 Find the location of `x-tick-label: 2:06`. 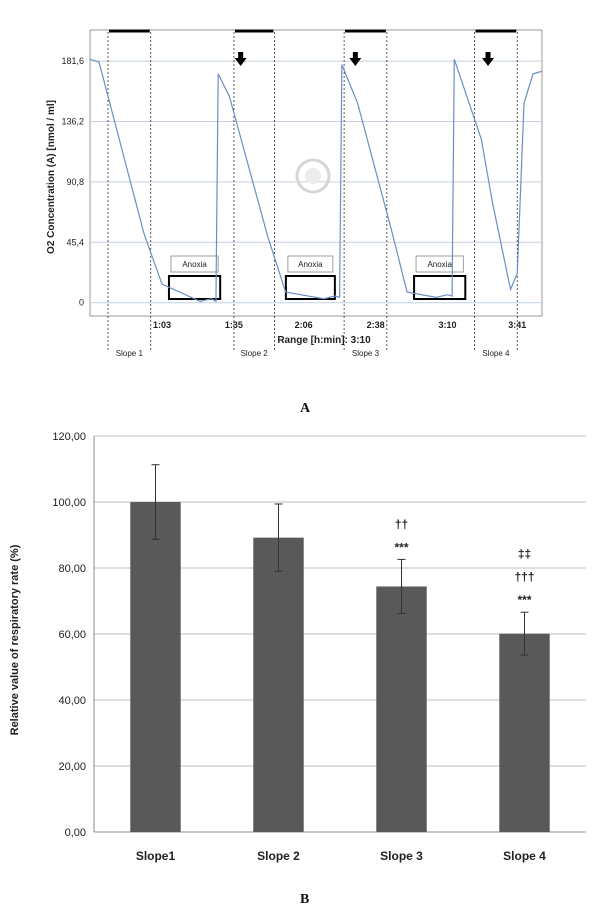

x-tick-label: 2:06 is located at coordinates (304, 325).